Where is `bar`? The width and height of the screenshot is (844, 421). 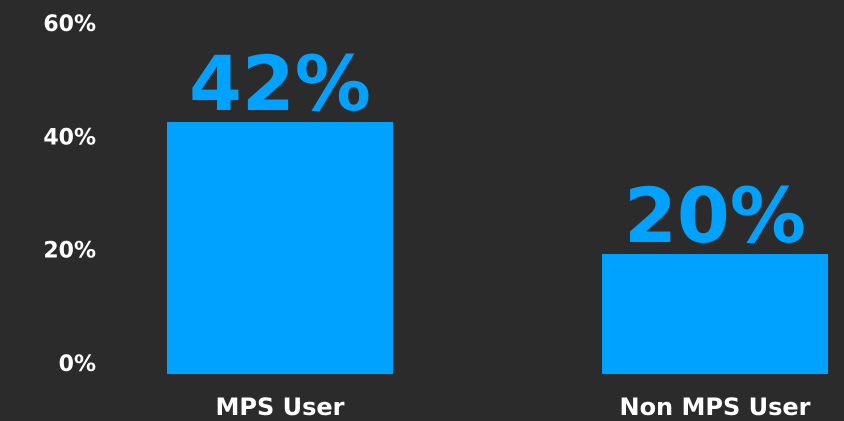
bar is located at coordinates (715, 314).